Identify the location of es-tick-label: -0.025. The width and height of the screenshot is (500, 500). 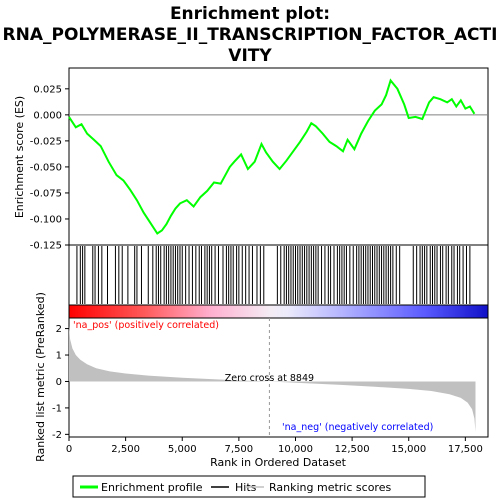
(46, 141).